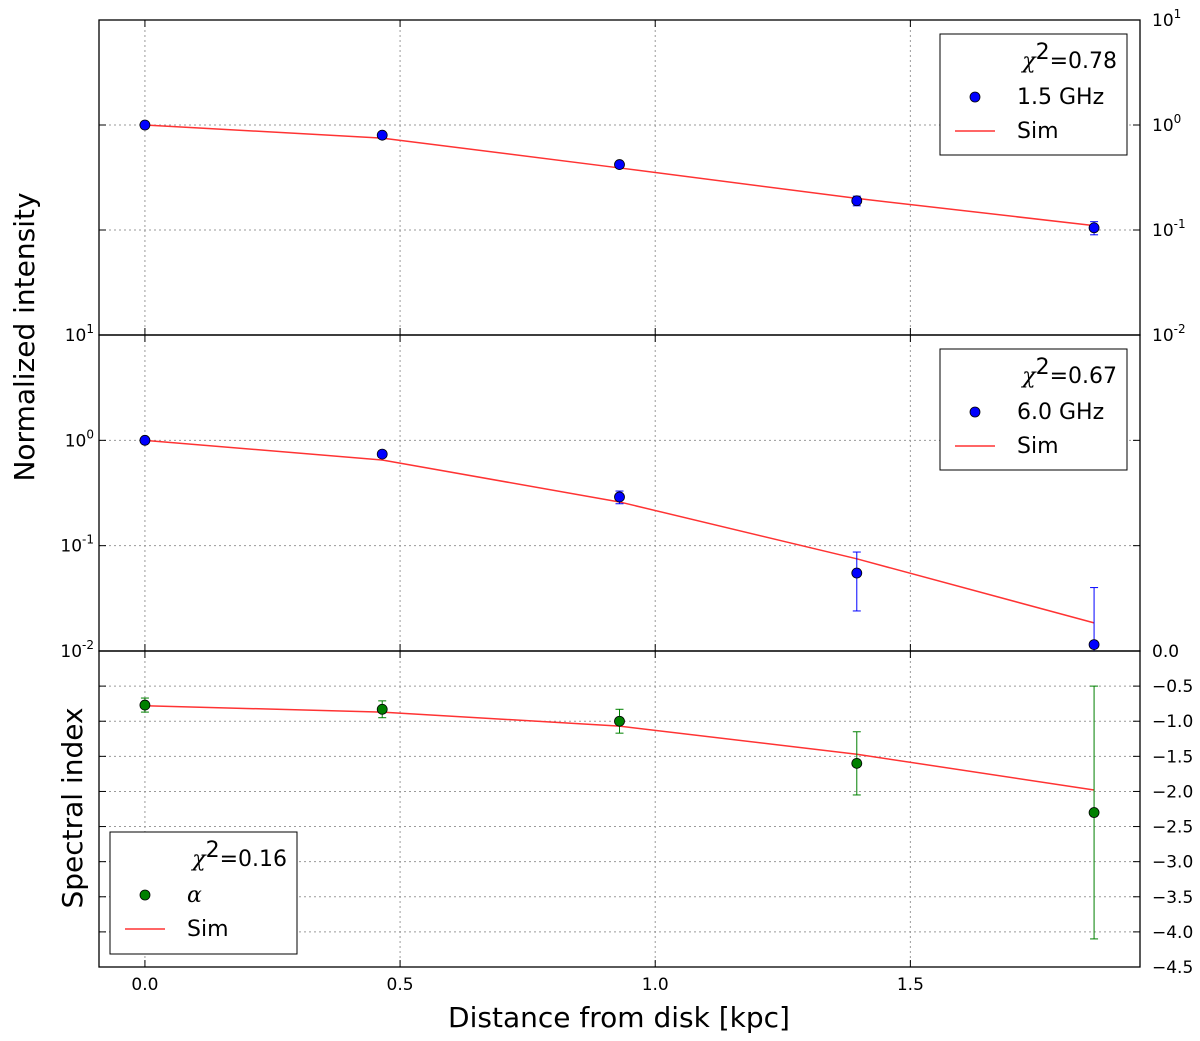  Describe the element at coordinates (1068, 372) in the screenshot. I see `legend-chi-squared: χ2=0.67` at that location.